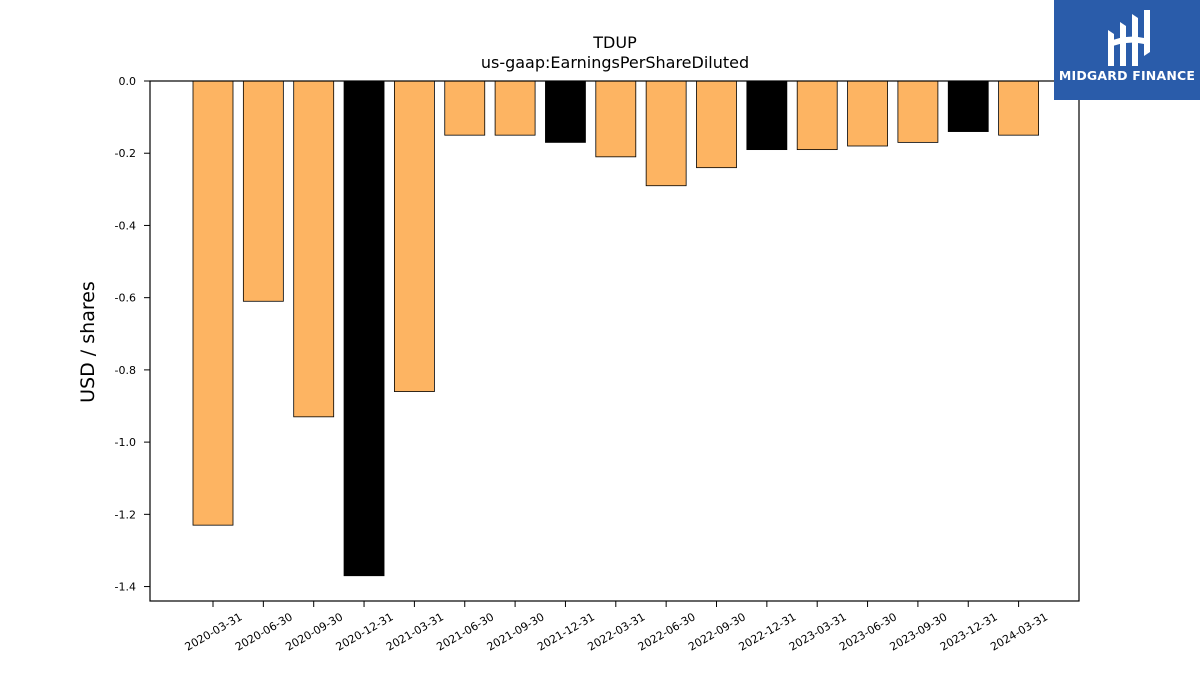  Describe the element at coordinates (1019, 631) in the screenshot. I see `x-tick-label: 2024-03-31` at that location.